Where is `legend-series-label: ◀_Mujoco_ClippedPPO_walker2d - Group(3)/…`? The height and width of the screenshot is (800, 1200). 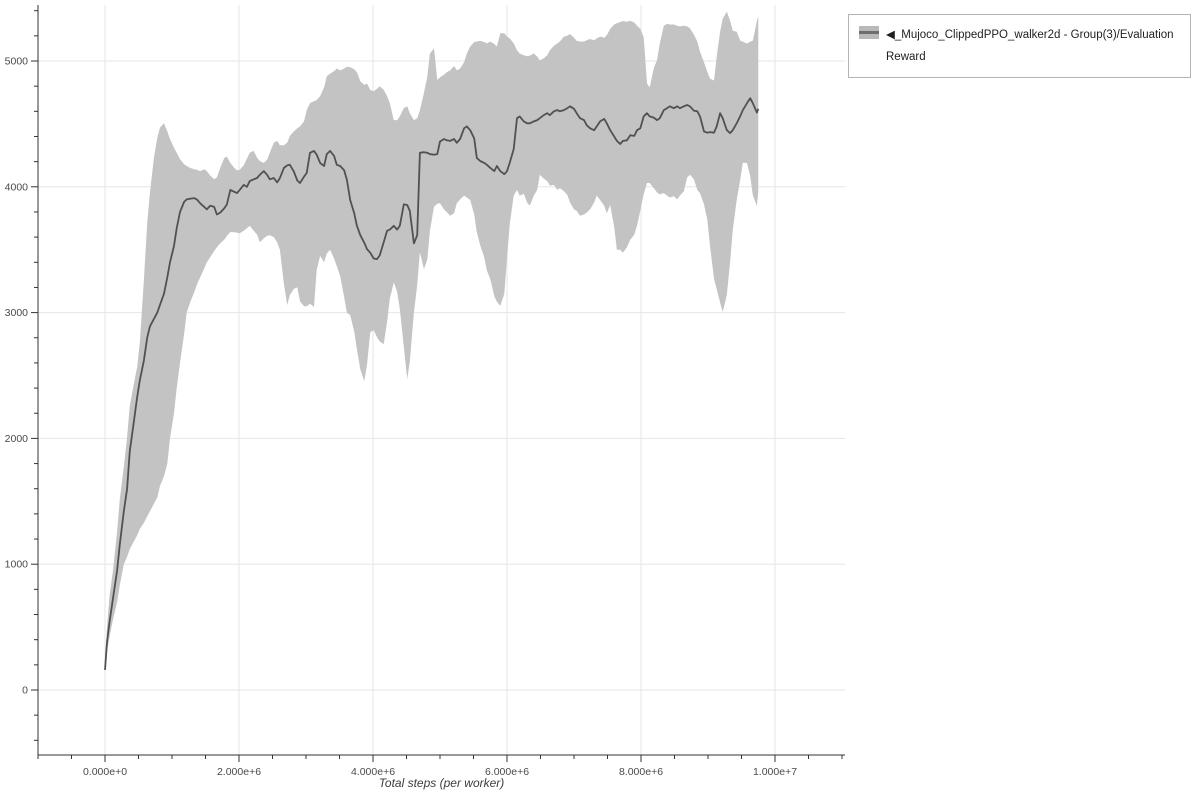 legend-series-label: ◀_Mujoco_ClippedPPO_walker2d - Group(3)/… is located at coordinates (1030, 46).